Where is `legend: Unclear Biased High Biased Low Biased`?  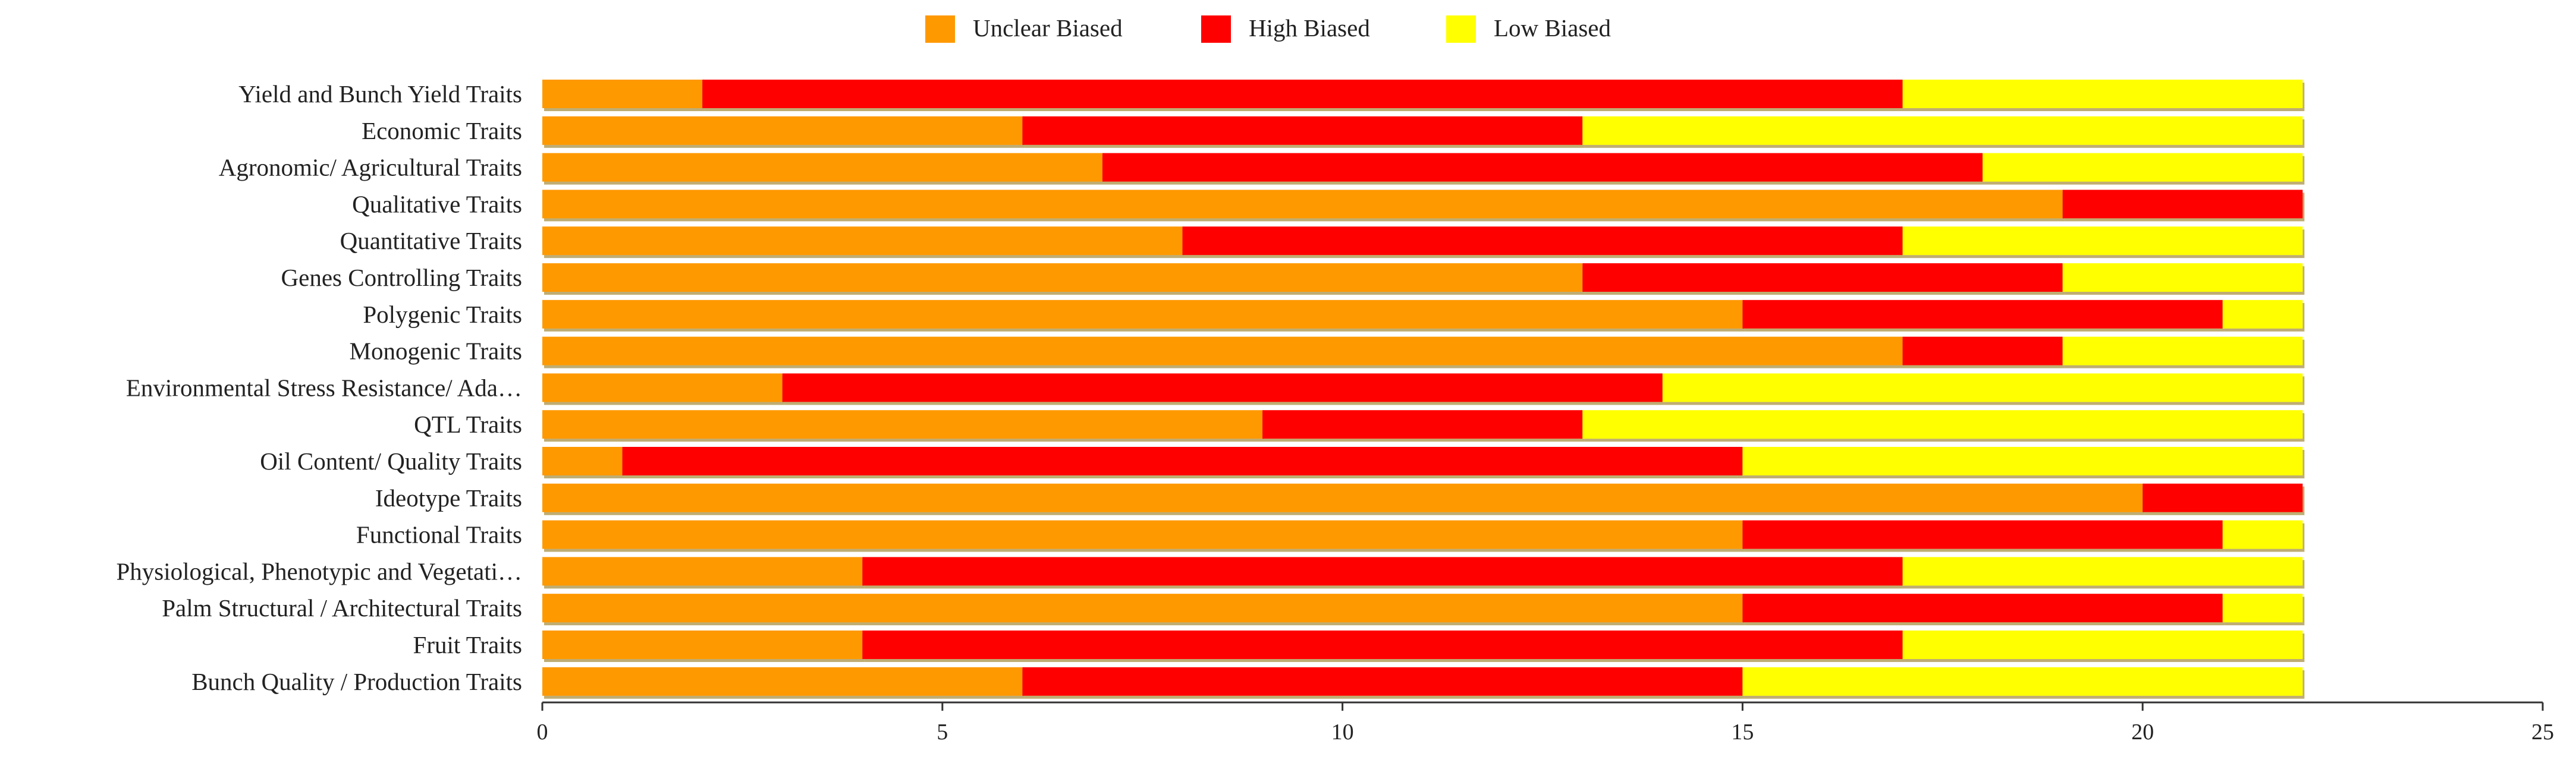
legend: Unclear Biased High Biased Low Biased is located at coordinates (1268, 28).